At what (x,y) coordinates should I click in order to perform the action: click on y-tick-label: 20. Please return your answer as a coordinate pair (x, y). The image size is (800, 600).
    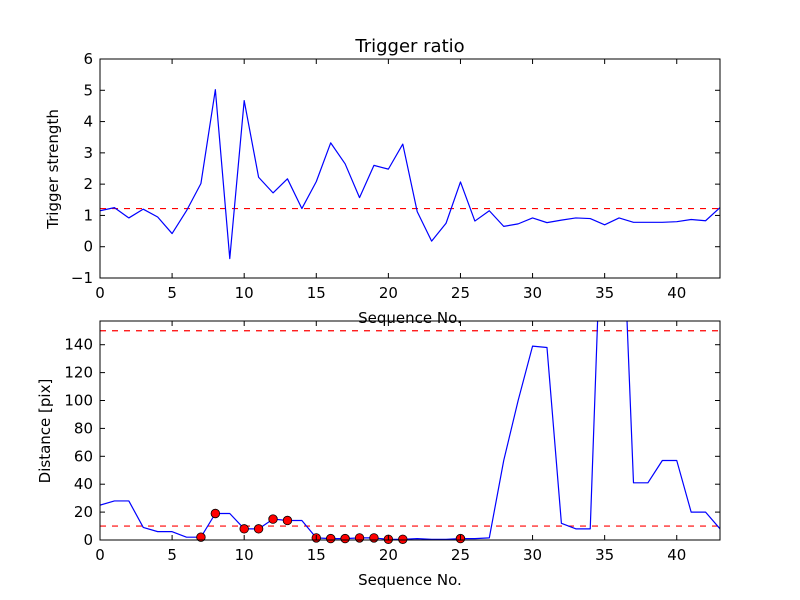
    Looking at the image, I should click on (83, 512).